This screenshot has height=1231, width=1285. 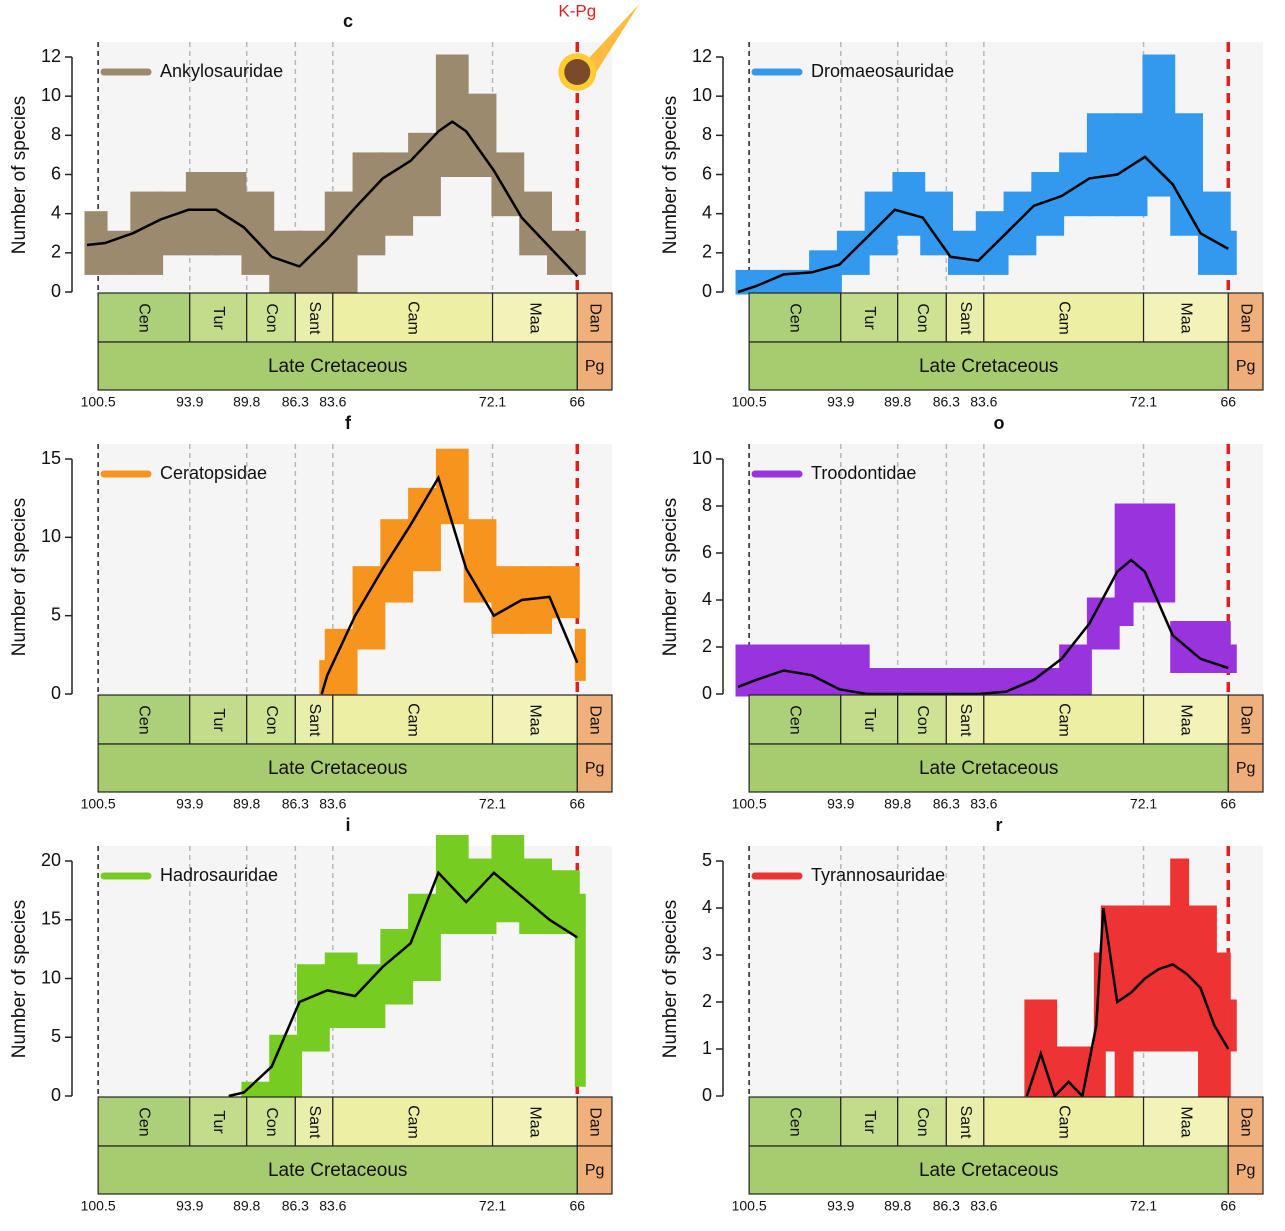 What do you see at coordinates (535, 1121) in the screenshot?
I see `stage-label: Maa` at bounding box center [535, 1121].